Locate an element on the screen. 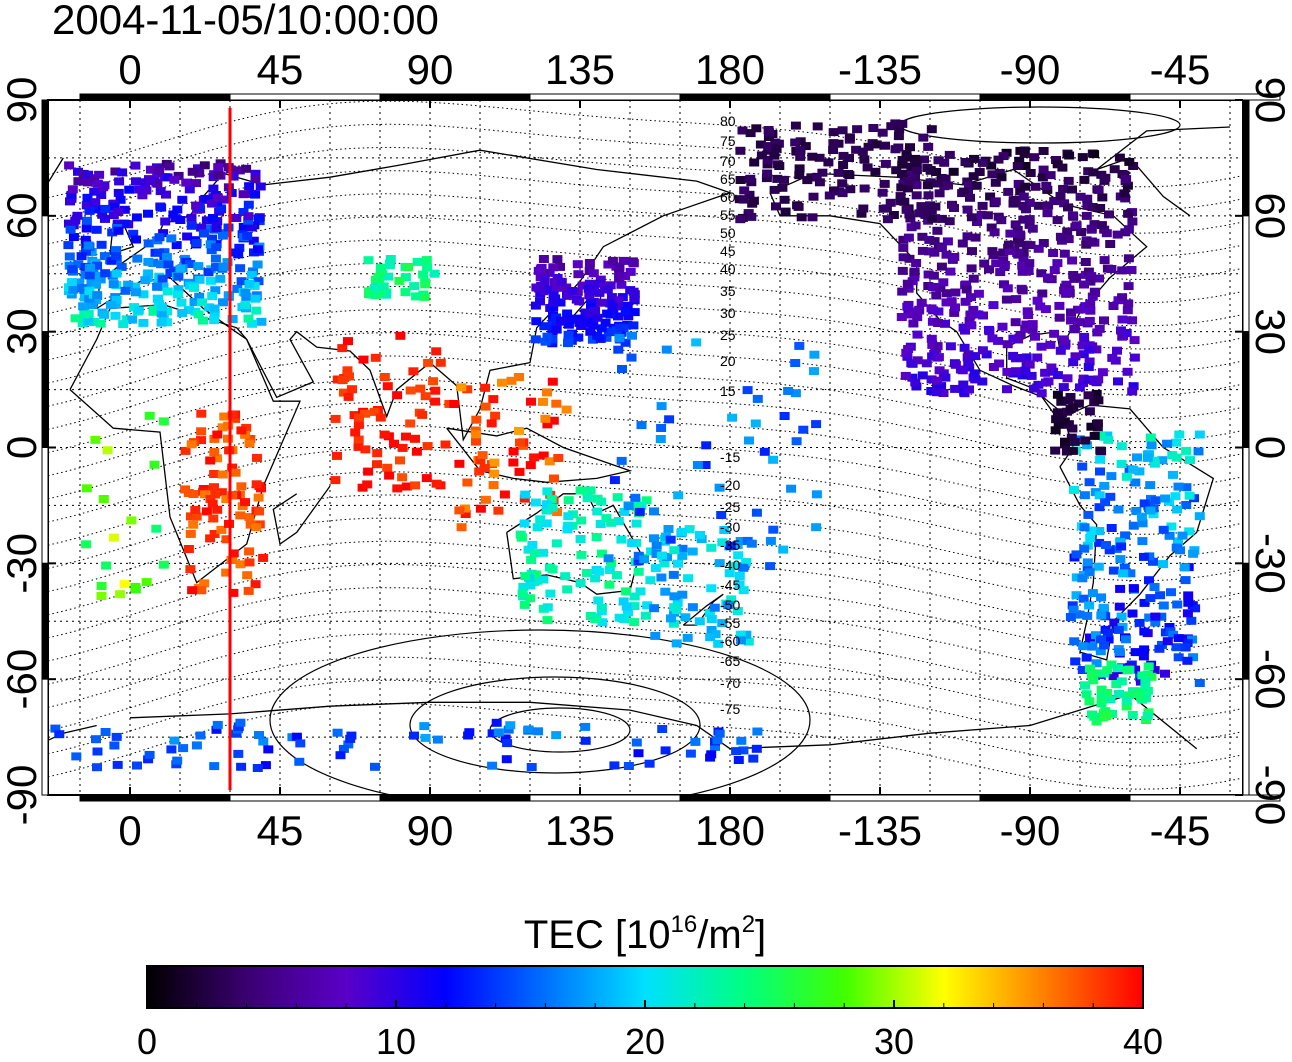 The image size is (1292, 1062). dip-label: -65 is located at coordinates (730, 661).